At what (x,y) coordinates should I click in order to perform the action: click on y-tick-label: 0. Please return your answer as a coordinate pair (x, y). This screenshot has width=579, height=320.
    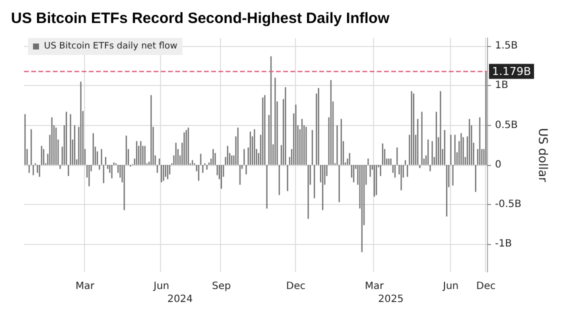
    Looking at the image, I should click on (498, 164).